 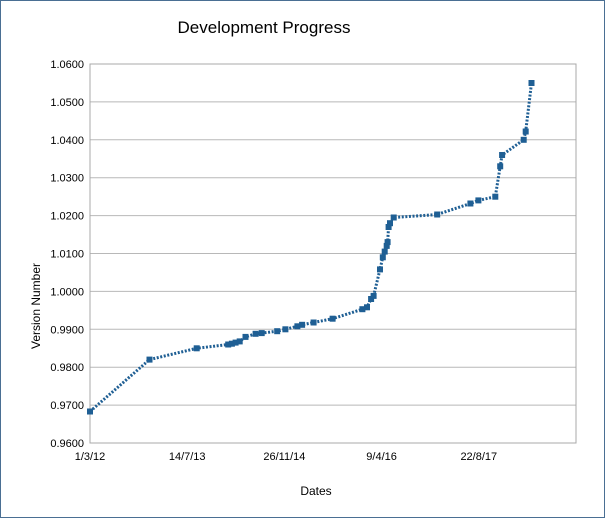 I want to click on y-tick-label: 0.9700, so click(x=67, y=406).